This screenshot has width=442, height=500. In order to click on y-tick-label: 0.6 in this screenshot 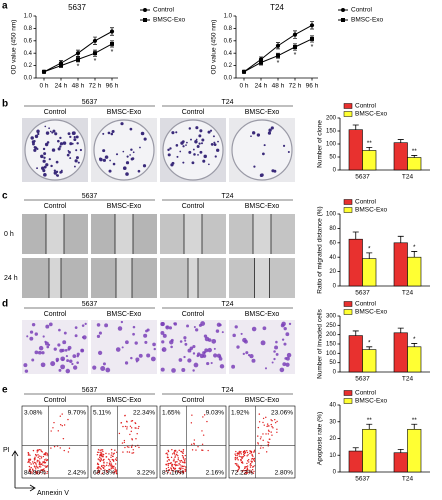, I will do `click(228, 41)`.